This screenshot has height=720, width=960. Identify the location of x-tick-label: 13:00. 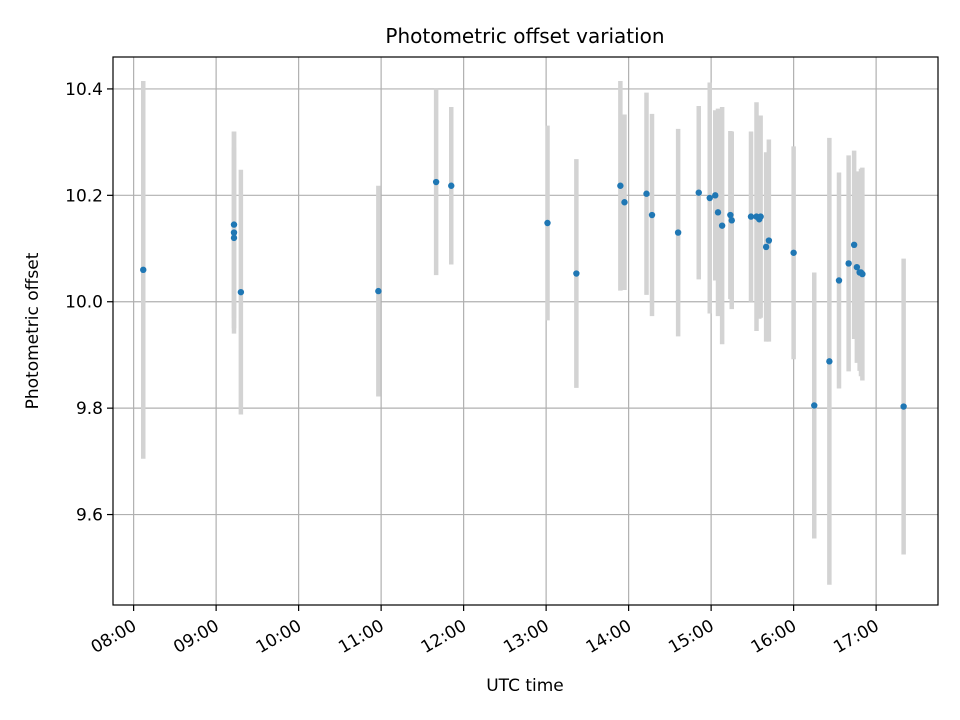
(526, 637).